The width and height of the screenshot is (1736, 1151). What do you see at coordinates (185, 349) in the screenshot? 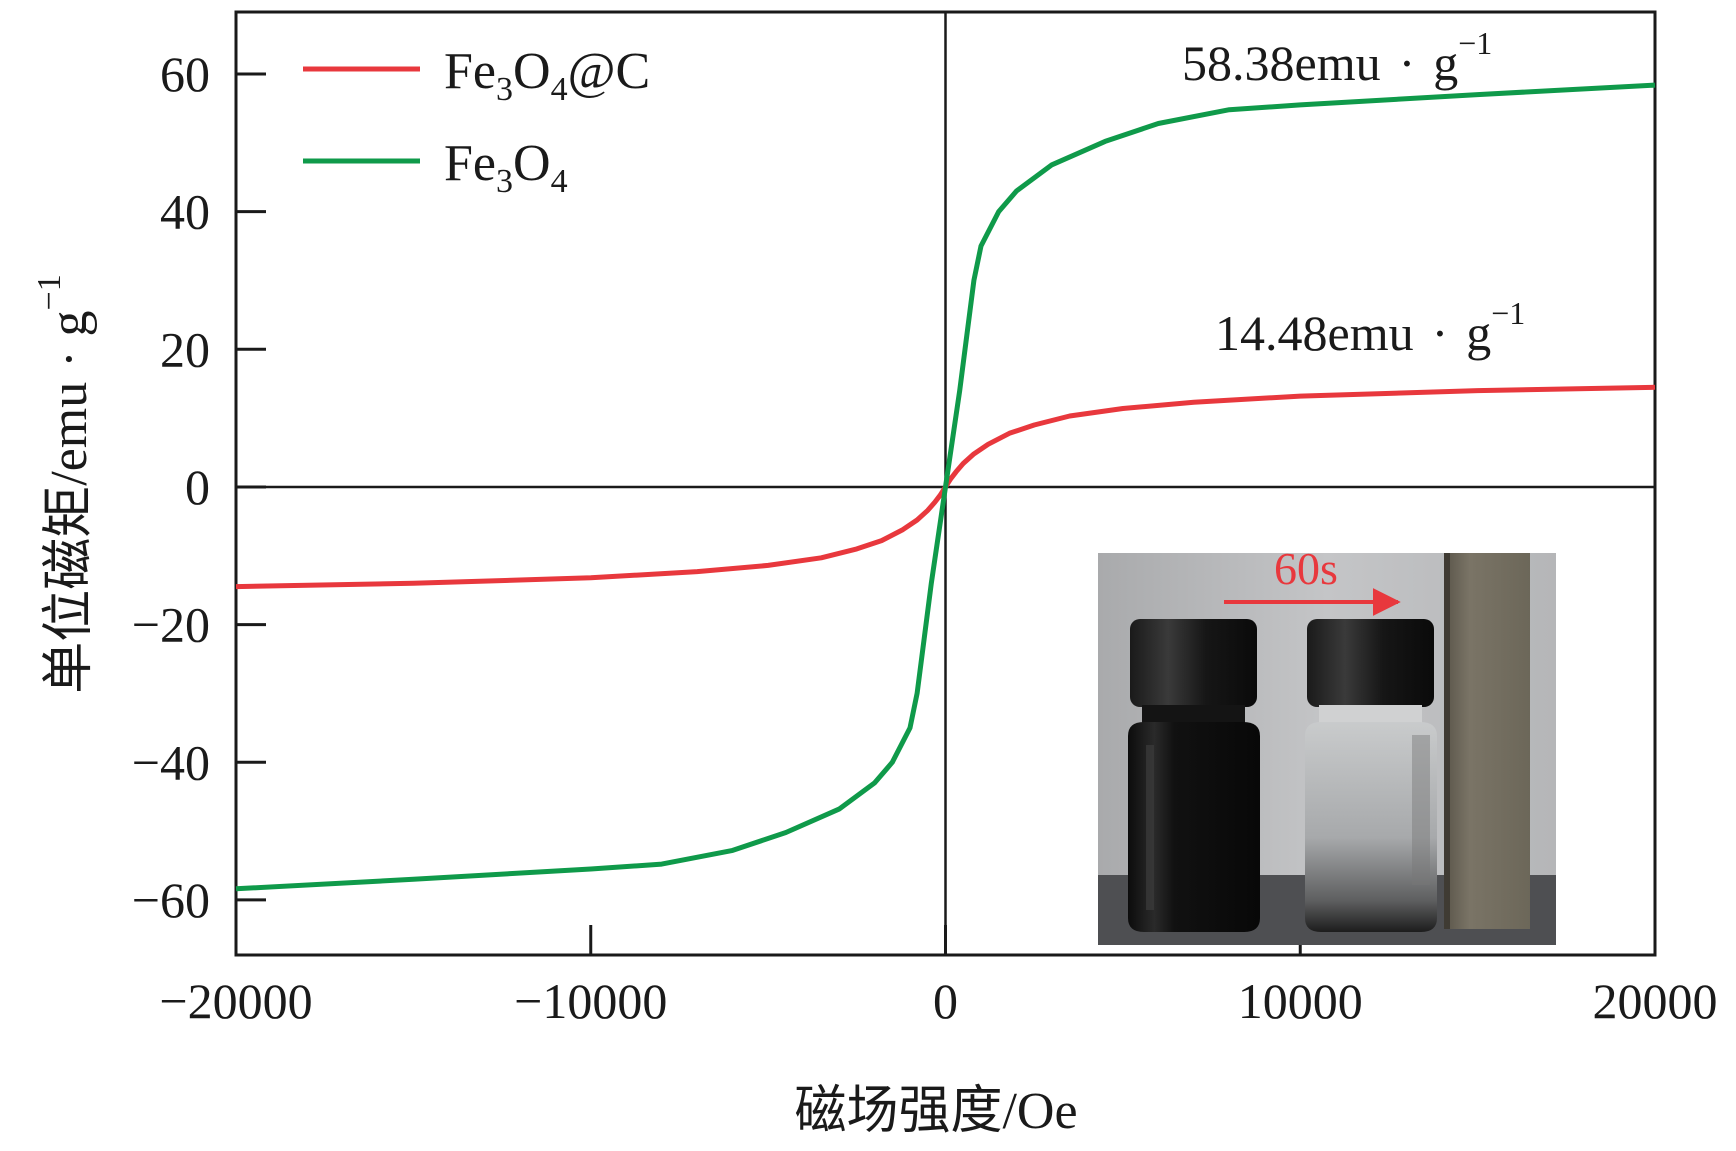
I see `y-tick-label: 20` at bounding box center [185, 349].